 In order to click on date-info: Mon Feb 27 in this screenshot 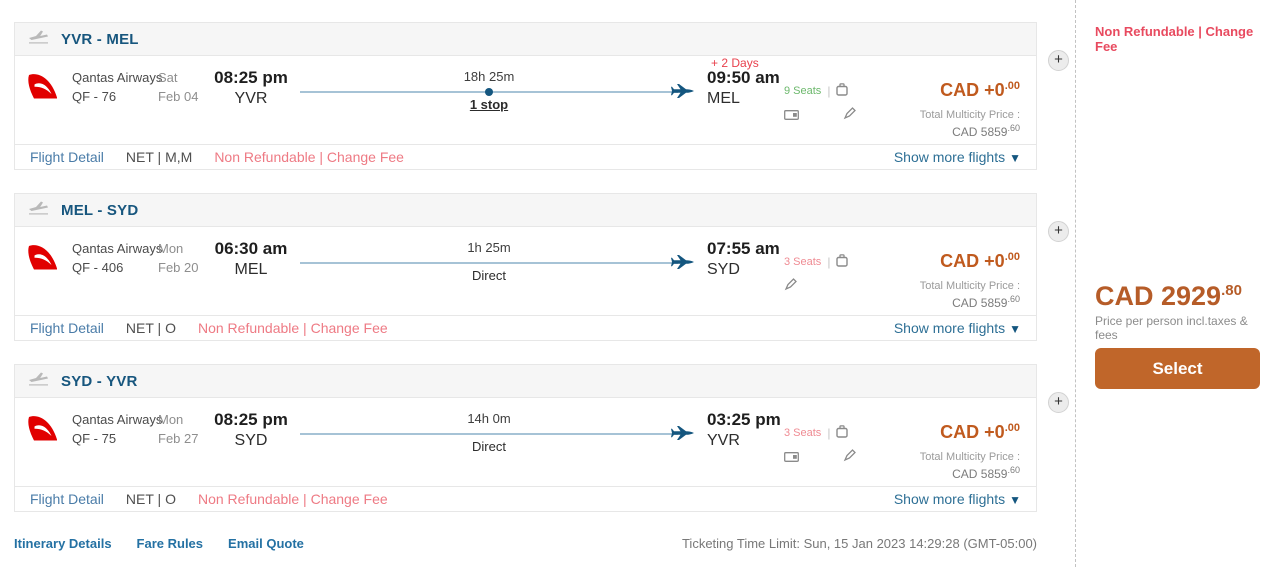, I will do `click(178, 429)`.